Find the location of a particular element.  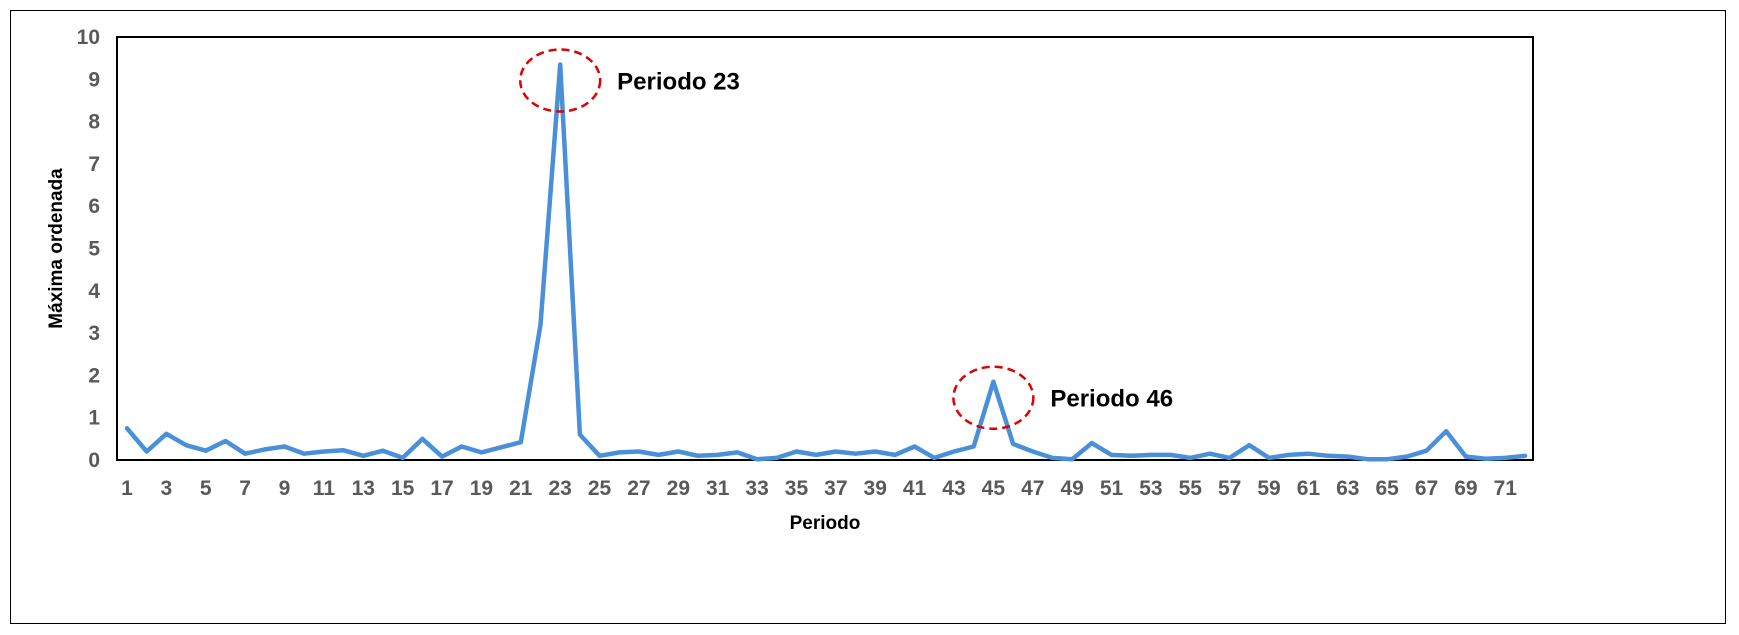

x-tick-label: 7 is located at coordinates (245, 488).